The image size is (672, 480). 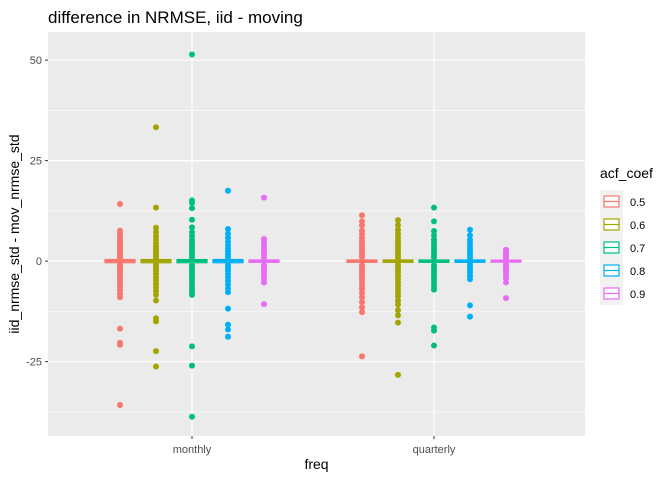 I want to click on chart-title: difference in NRMSE, iid - moving, so click(x=175, y=17).